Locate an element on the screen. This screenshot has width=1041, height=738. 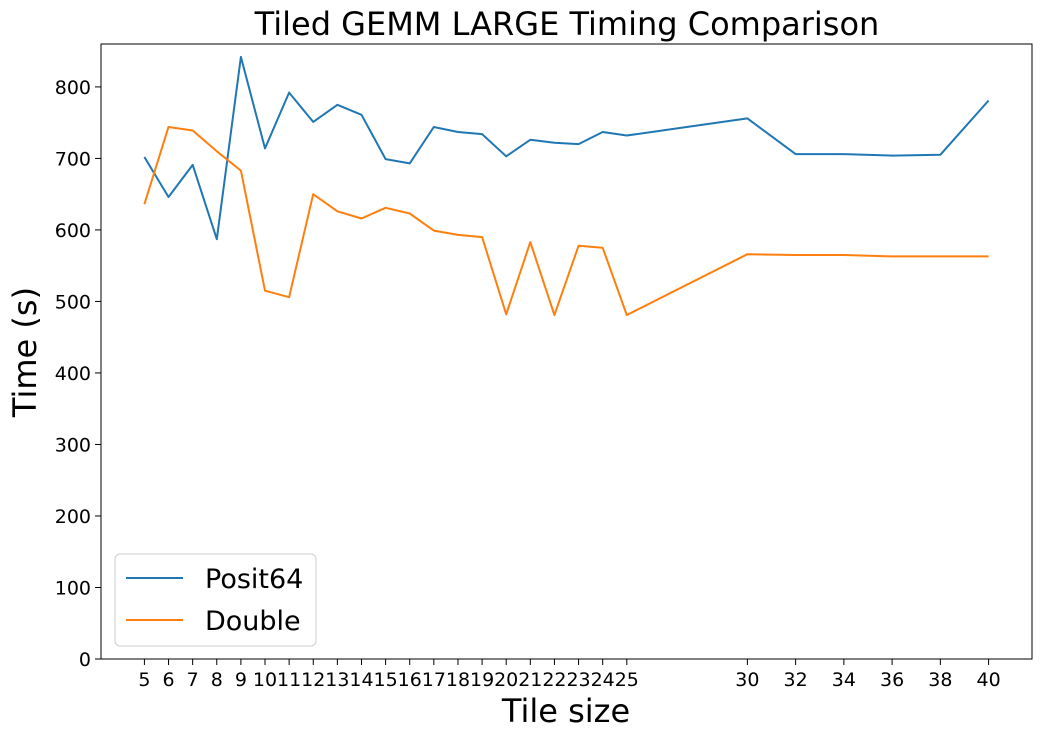
x-tick-label: 34 is located at coordinates (844, 680).